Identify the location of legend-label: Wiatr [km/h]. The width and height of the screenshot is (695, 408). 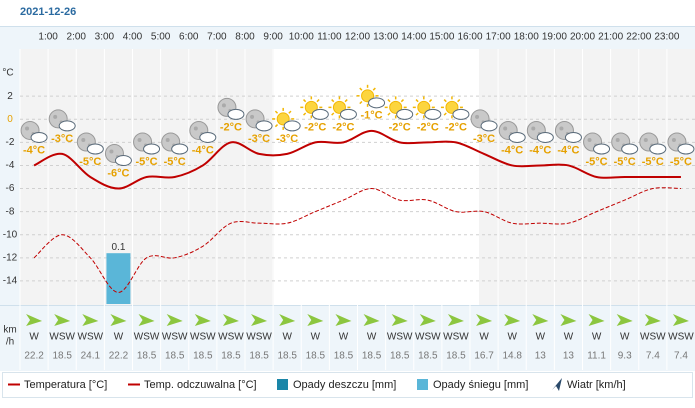
(596, 385).